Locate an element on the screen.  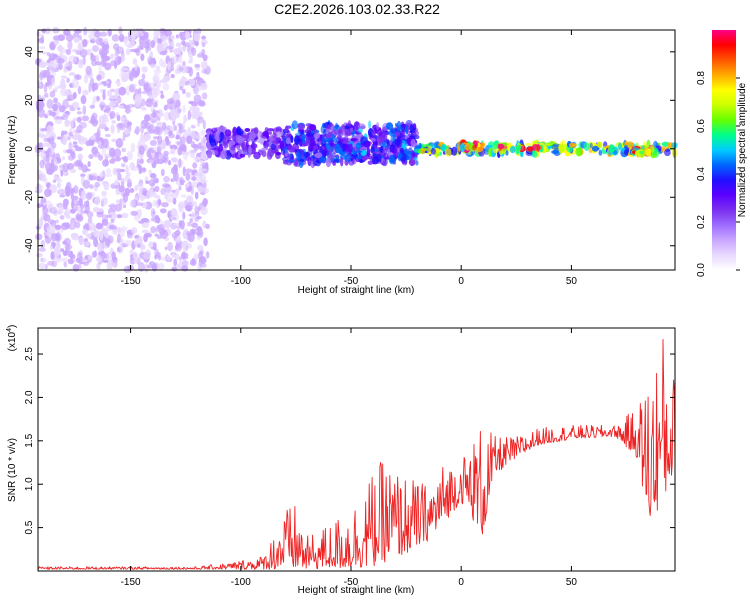
x-tick-label: -50 is located at coordinates (351, 281).